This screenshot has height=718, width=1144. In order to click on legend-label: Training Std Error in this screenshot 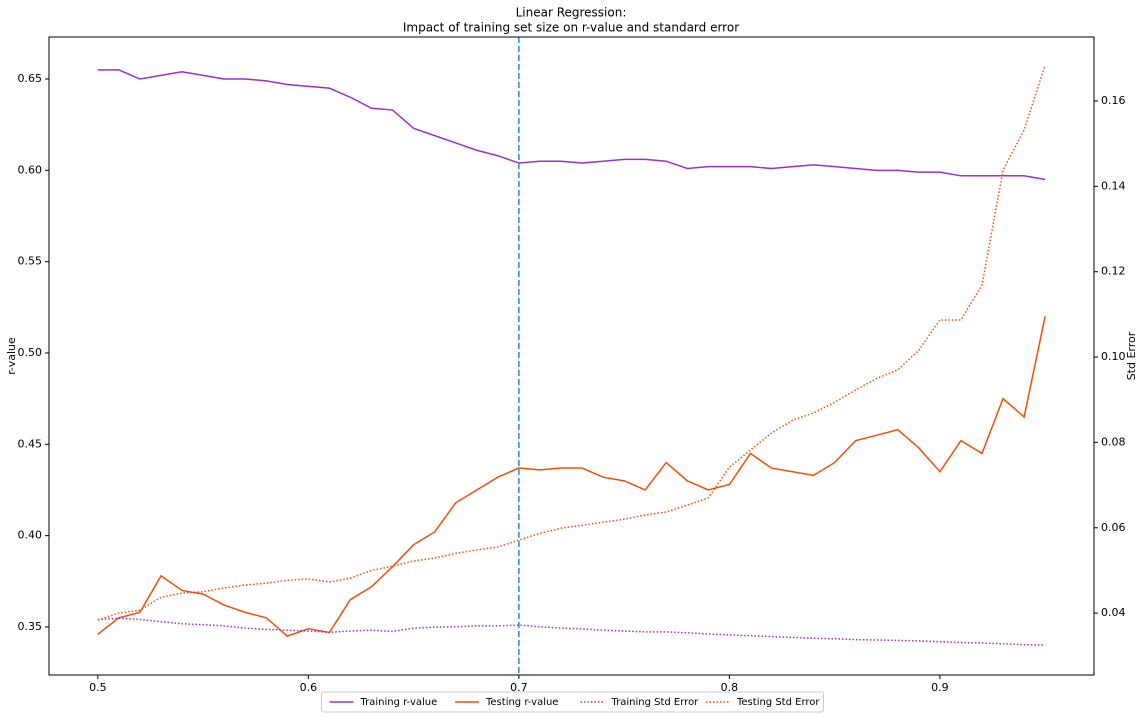, I will do `click(655, 702)`.